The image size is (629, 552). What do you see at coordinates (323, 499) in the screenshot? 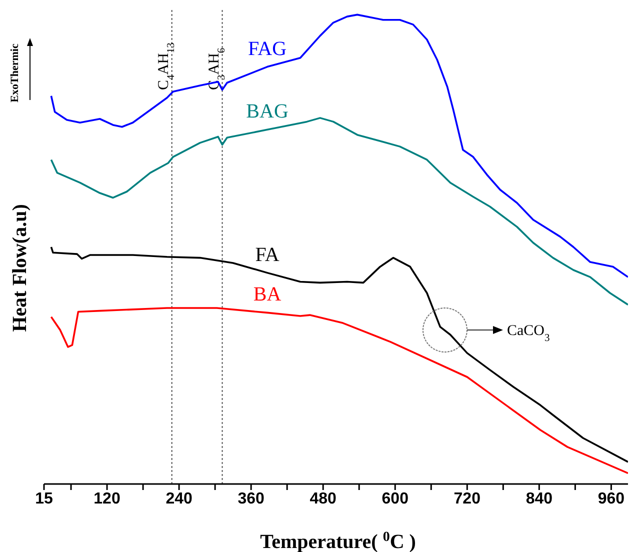
I see `x-tick-label: 480` at bounding box center [323, 499].